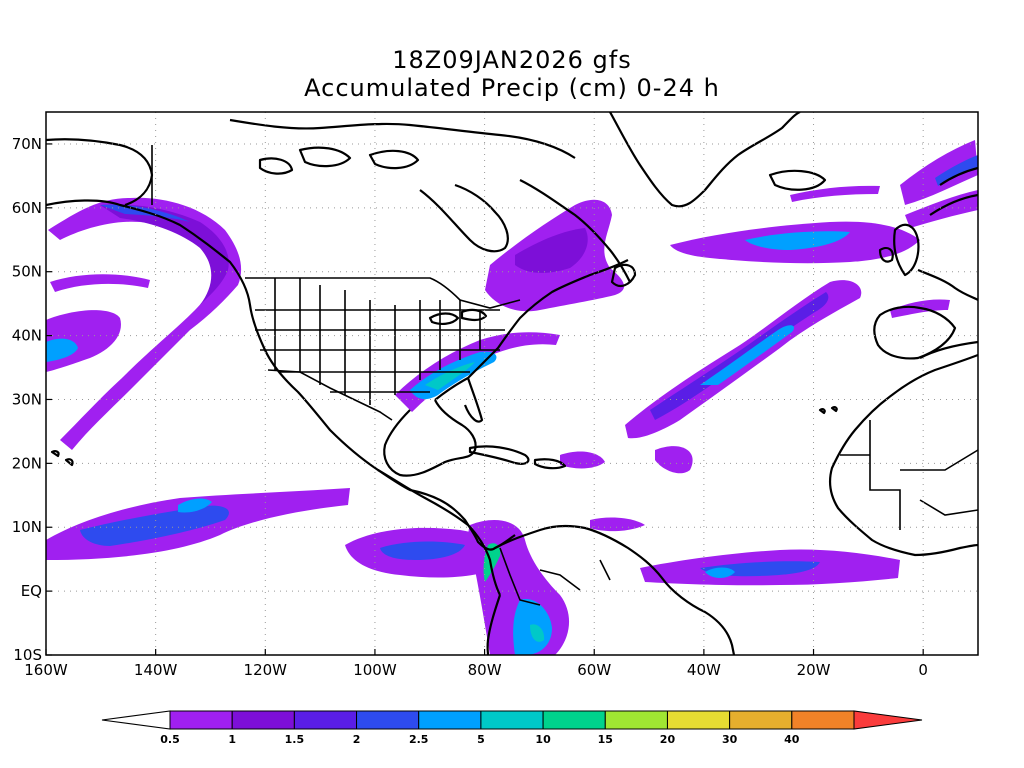  Describe the element at coordinates (704, 670) in the screenshot. I see `lon-tick-label: 40W` at that location.